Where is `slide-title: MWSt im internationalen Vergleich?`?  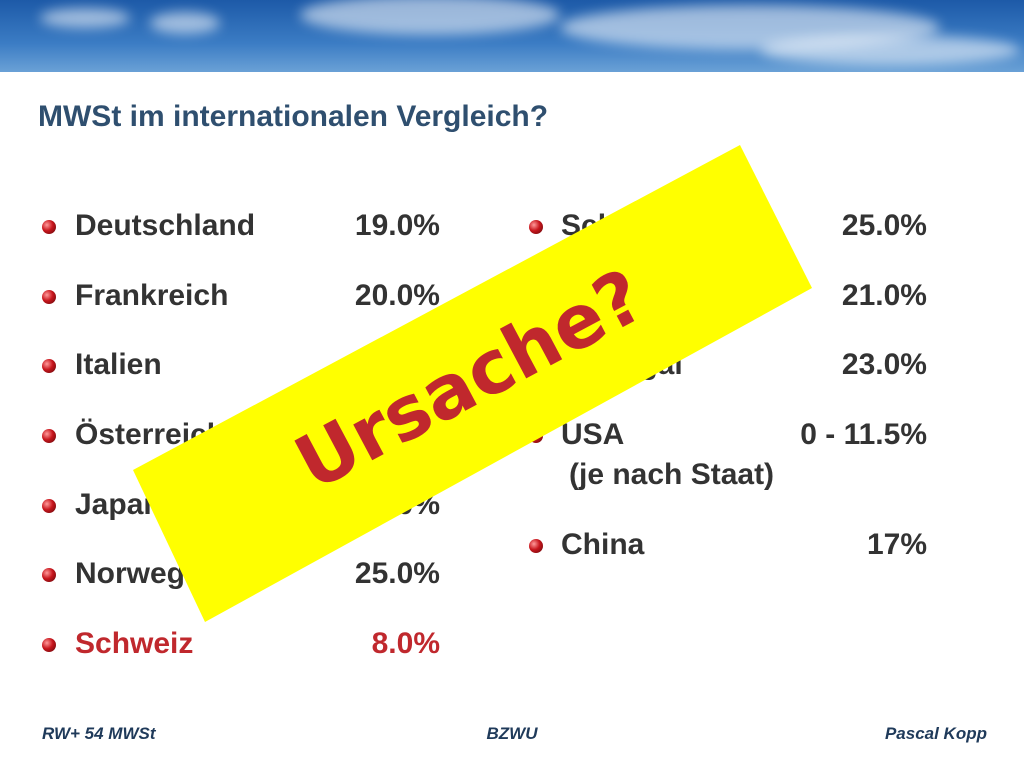 slide-title: MWSt im internationalen Vergleich? is located at coordinates (293, 116).